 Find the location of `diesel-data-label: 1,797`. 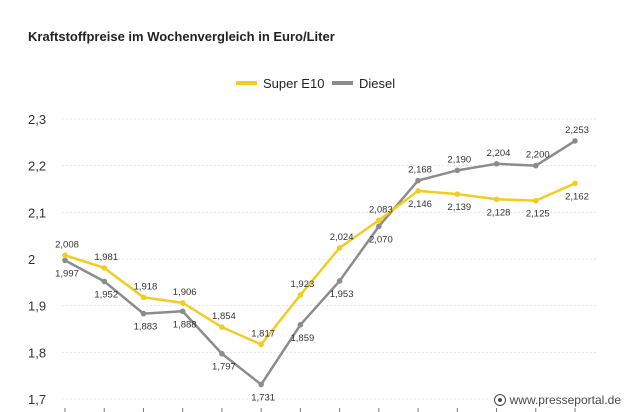

diesel-data-label: 1,797 is located at coordinates (224, 367).